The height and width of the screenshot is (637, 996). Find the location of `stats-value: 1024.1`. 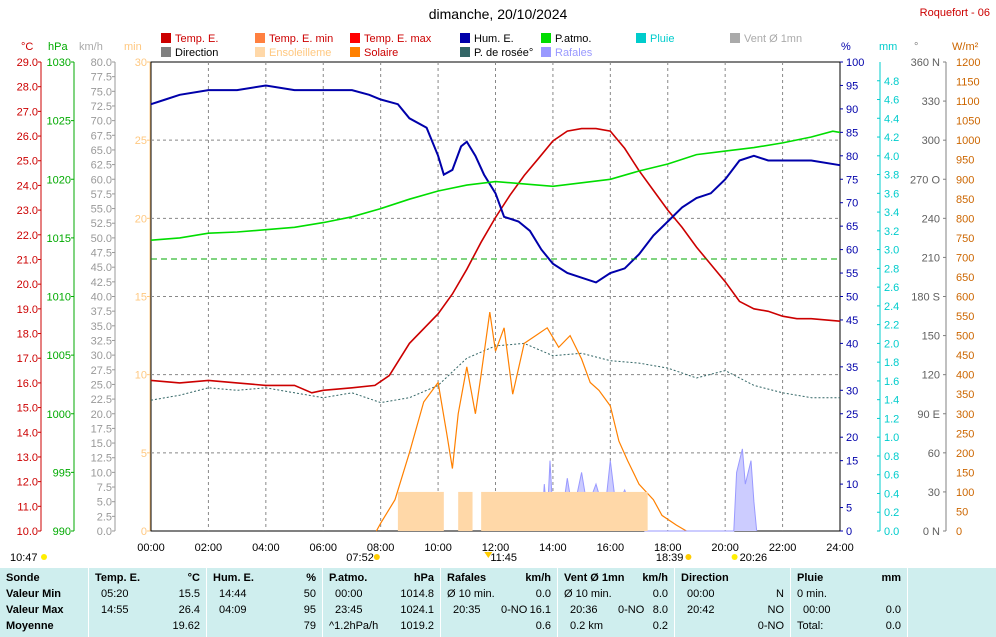

stats-value: 1024.1 is located at coordinates (417, 610).